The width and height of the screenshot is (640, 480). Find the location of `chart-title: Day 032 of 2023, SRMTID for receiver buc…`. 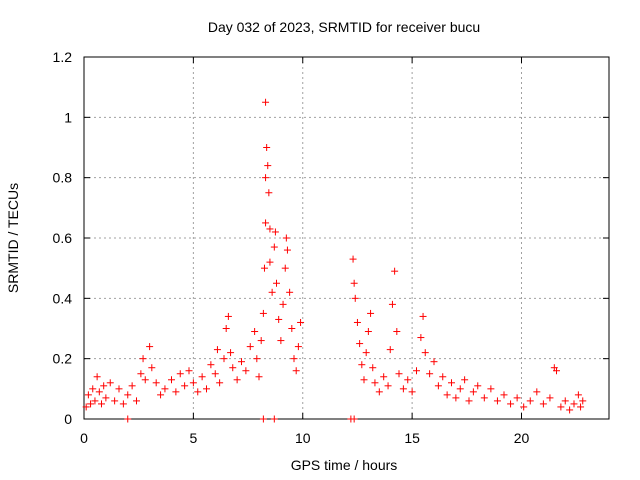

chart-title: Day 032 of 2023, SRMTID for receiver buc… is located at coordinates (344, 27).